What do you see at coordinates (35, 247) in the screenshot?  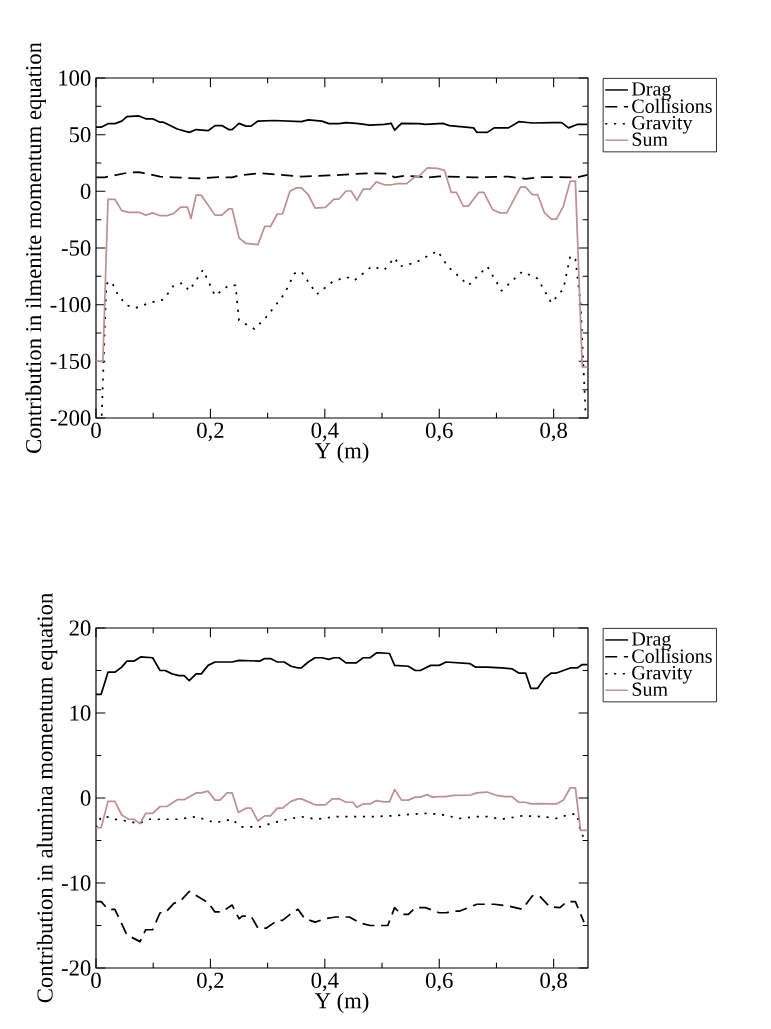 I see `y-axis-title: Contribution in ilmenite momentum equation` at bounding box center [35, 247].